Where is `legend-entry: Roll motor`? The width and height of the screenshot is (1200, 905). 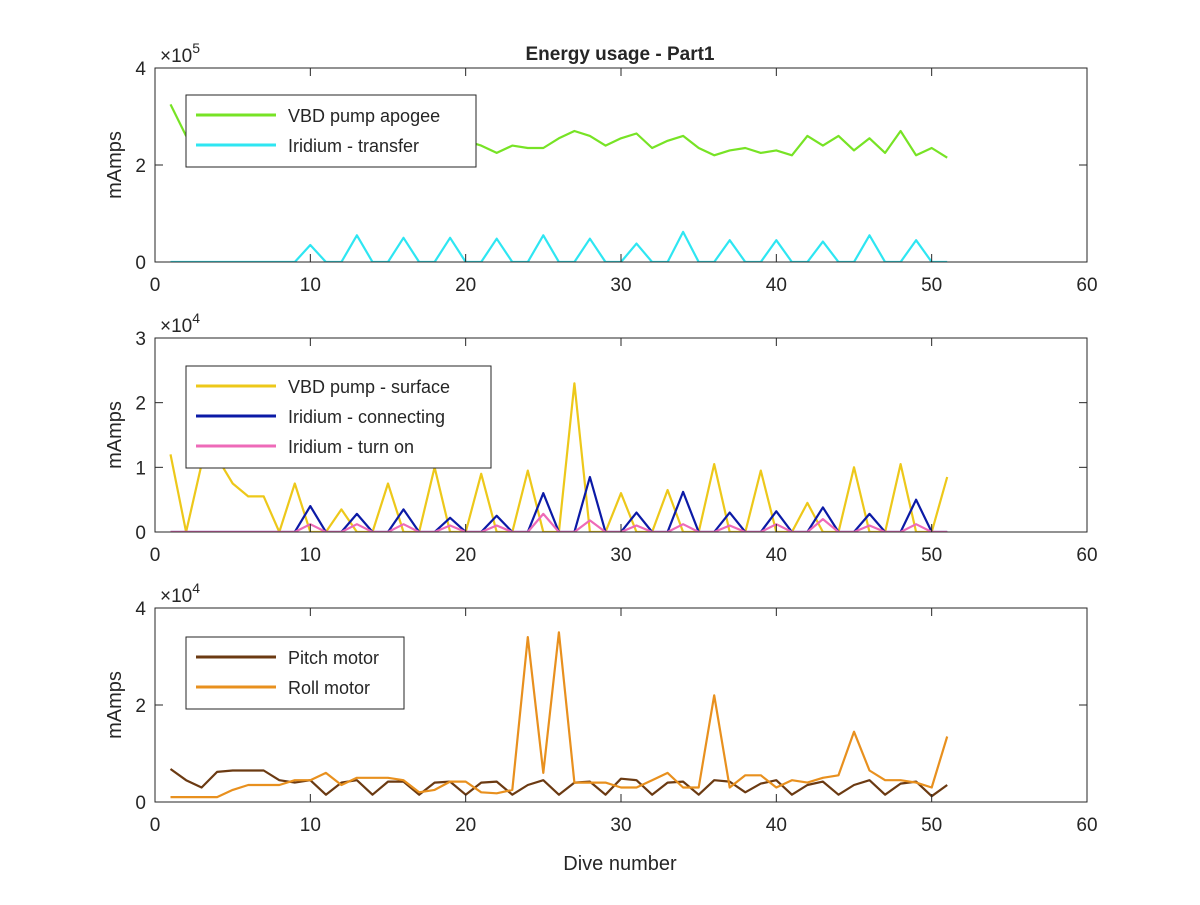 legend-entry: Roll motor is located at coordinates (329, 688).